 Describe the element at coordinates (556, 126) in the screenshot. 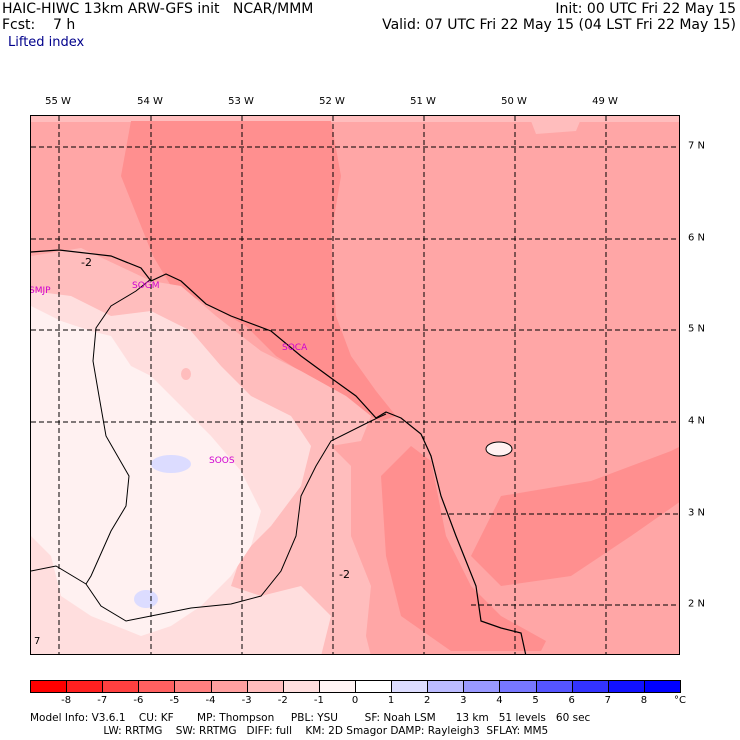

I see `field-patch-ne` at that location.